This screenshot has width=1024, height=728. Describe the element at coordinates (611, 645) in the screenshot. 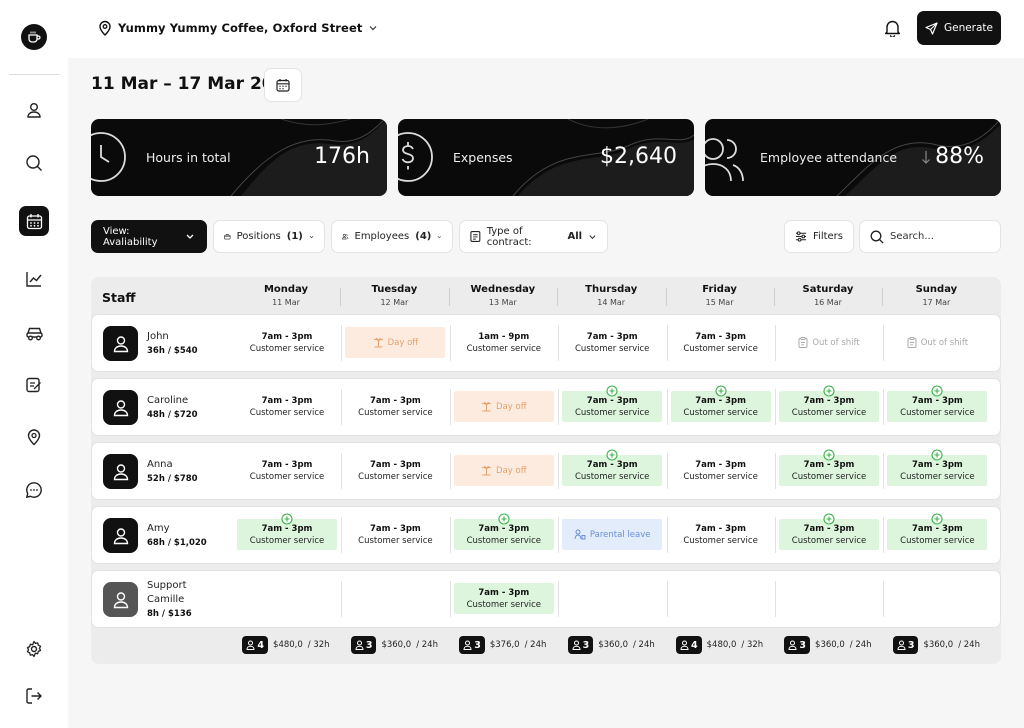

I see `daily-total: 3 $360,0 / 24h` at that location.